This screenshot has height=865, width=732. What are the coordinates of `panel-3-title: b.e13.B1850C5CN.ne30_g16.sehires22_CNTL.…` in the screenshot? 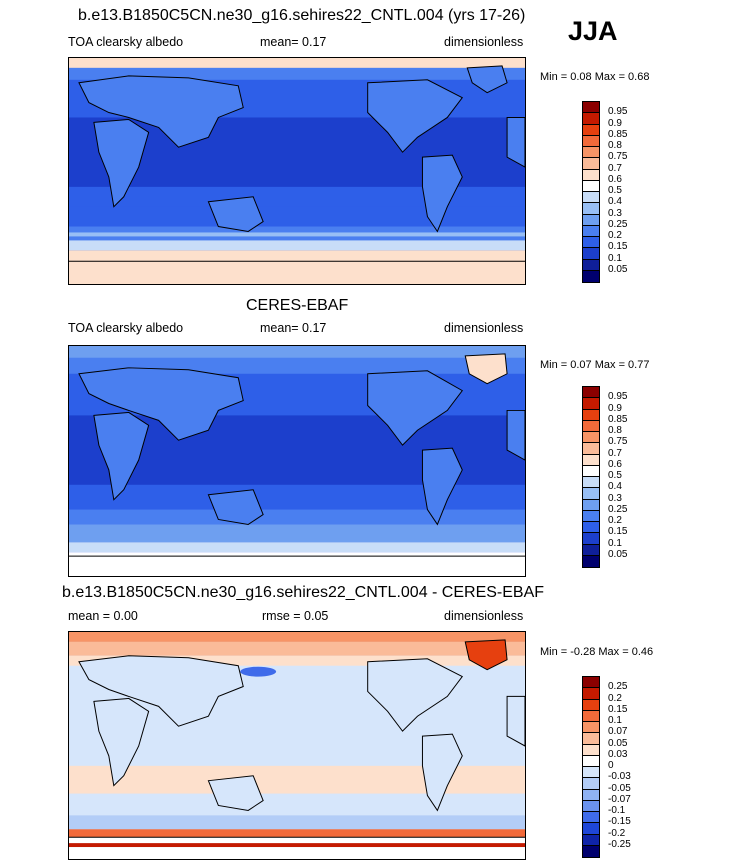 It's located at (303, 592).